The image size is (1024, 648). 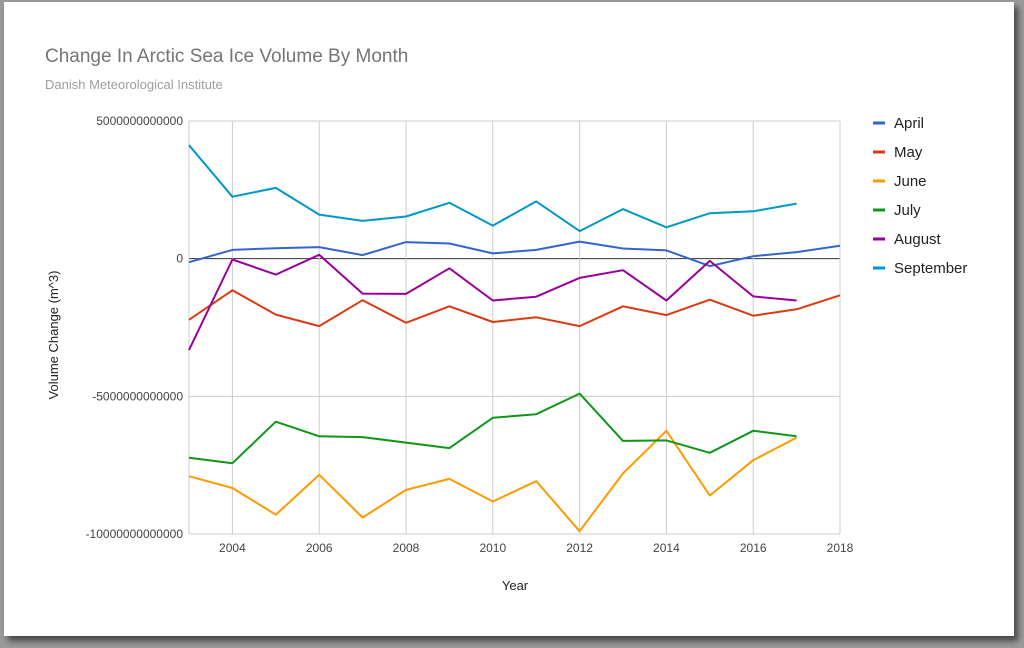 What do you see at coordinates (514, 254) in the screenshot?
I see `series-line-april` at bounding box center [514, 254].